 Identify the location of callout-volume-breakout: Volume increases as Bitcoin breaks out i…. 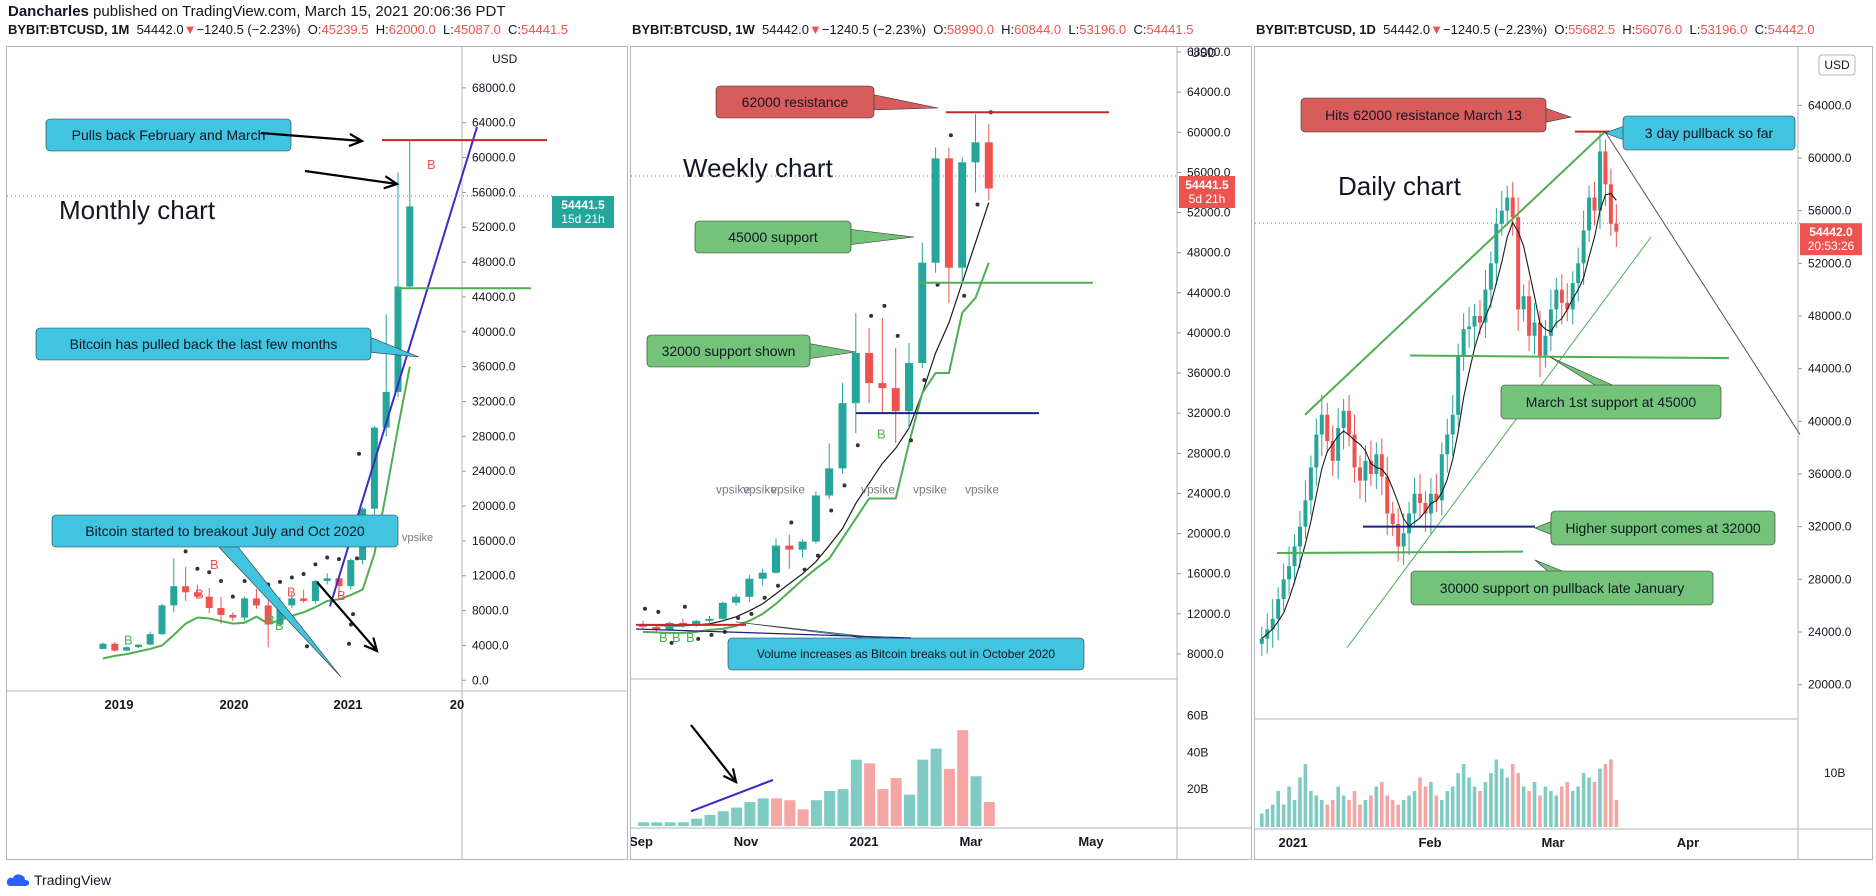
(906, 646).